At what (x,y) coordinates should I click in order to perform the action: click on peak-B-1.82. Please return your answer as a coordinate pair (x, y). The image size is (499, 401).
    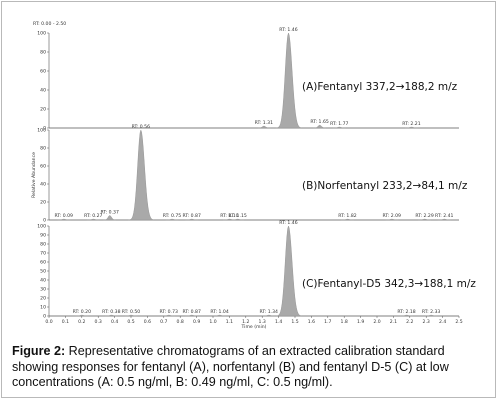
    Looking at the image, I should click on (347, 219).